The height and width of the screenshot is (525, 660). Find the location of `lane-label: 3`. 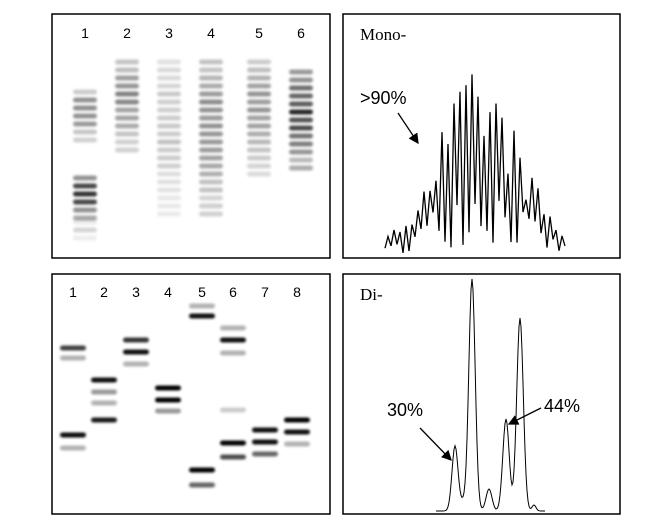

lane-label: 3 is located at coordinates (136, 292).